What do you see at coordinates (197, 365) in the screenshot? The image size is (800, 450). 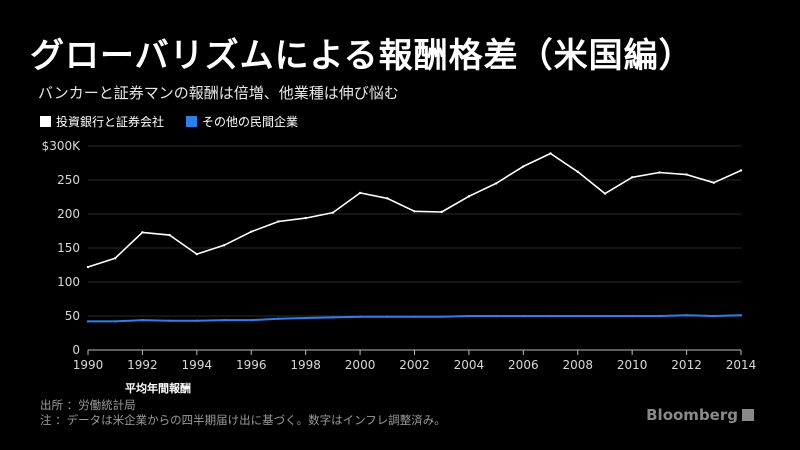 I see `x-tick-label: 1994` at bounding box center [197, 365].